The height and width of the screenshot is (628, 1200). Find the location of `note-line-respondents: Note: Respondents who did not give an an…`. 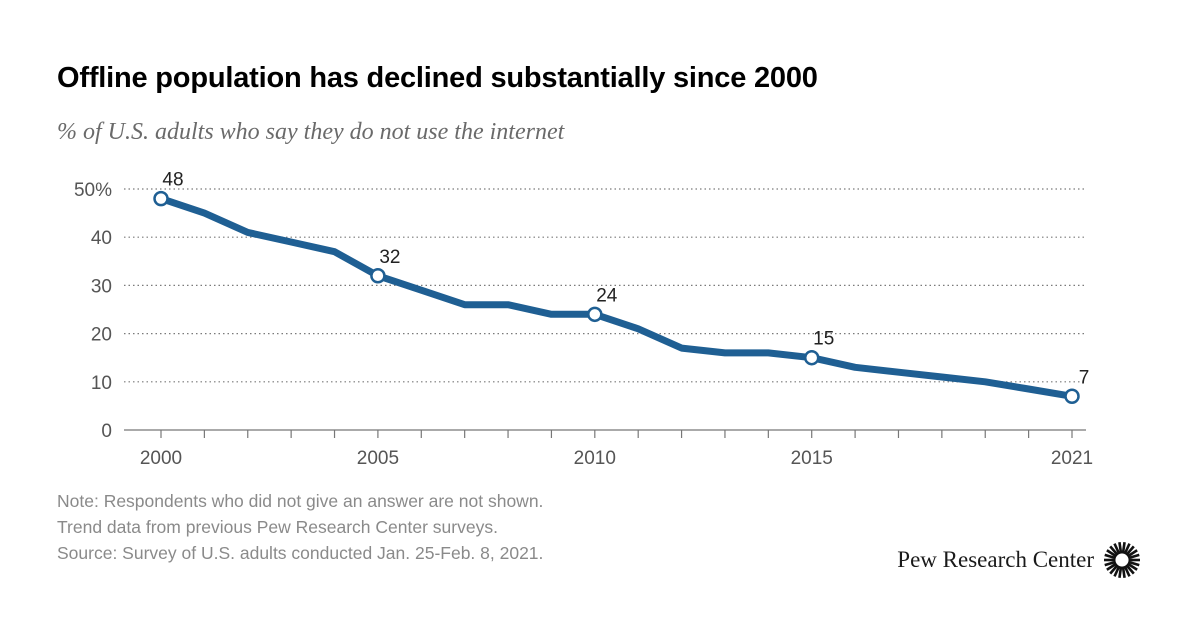

note-line-respondents: Note: Respondents who did not give an an… is located at coordinates (300, 501).